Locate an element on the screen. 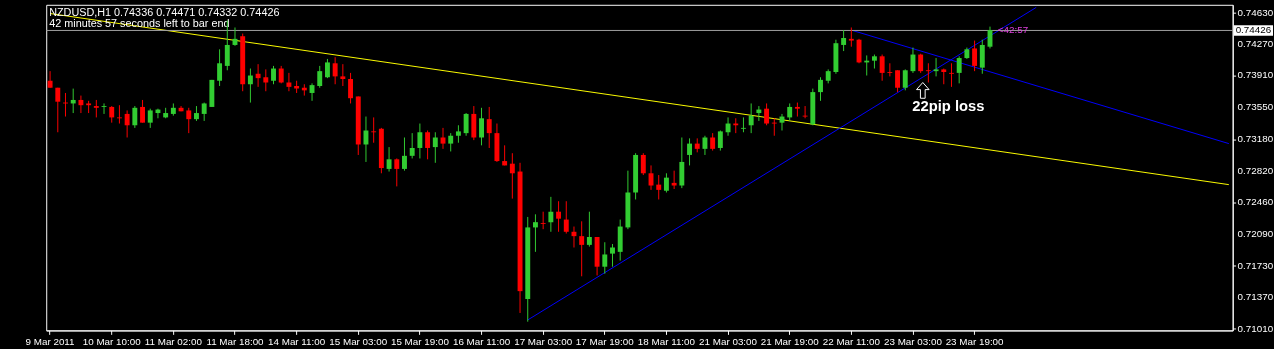 Image resolution: width=1274 pixels, height=350 pixels. y-tick-label: 0.71730 is located at coordinates (1255, 265).